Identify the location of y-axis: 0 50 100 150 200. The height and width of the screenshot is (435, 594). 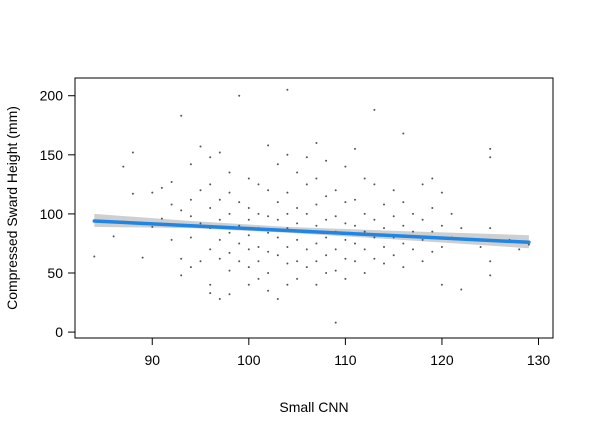
(58, 214).